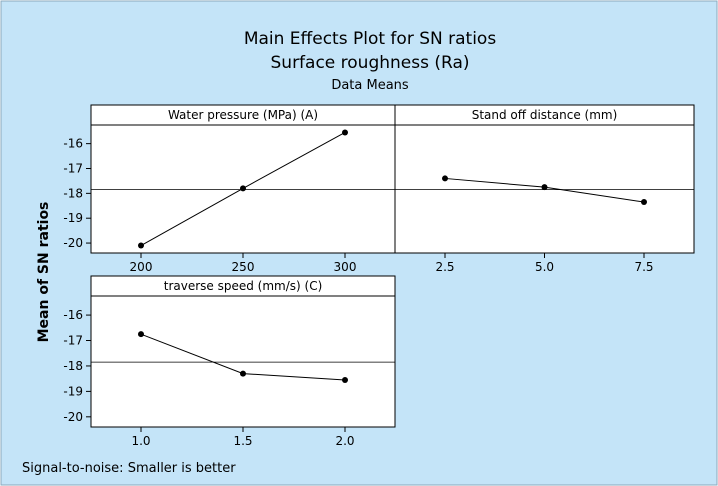 The width and height of the screenshot is (718, 486). Describe the element at coordinates (544, 267) in the screenshot. I see `x-tick-label: 5.0` at that location.